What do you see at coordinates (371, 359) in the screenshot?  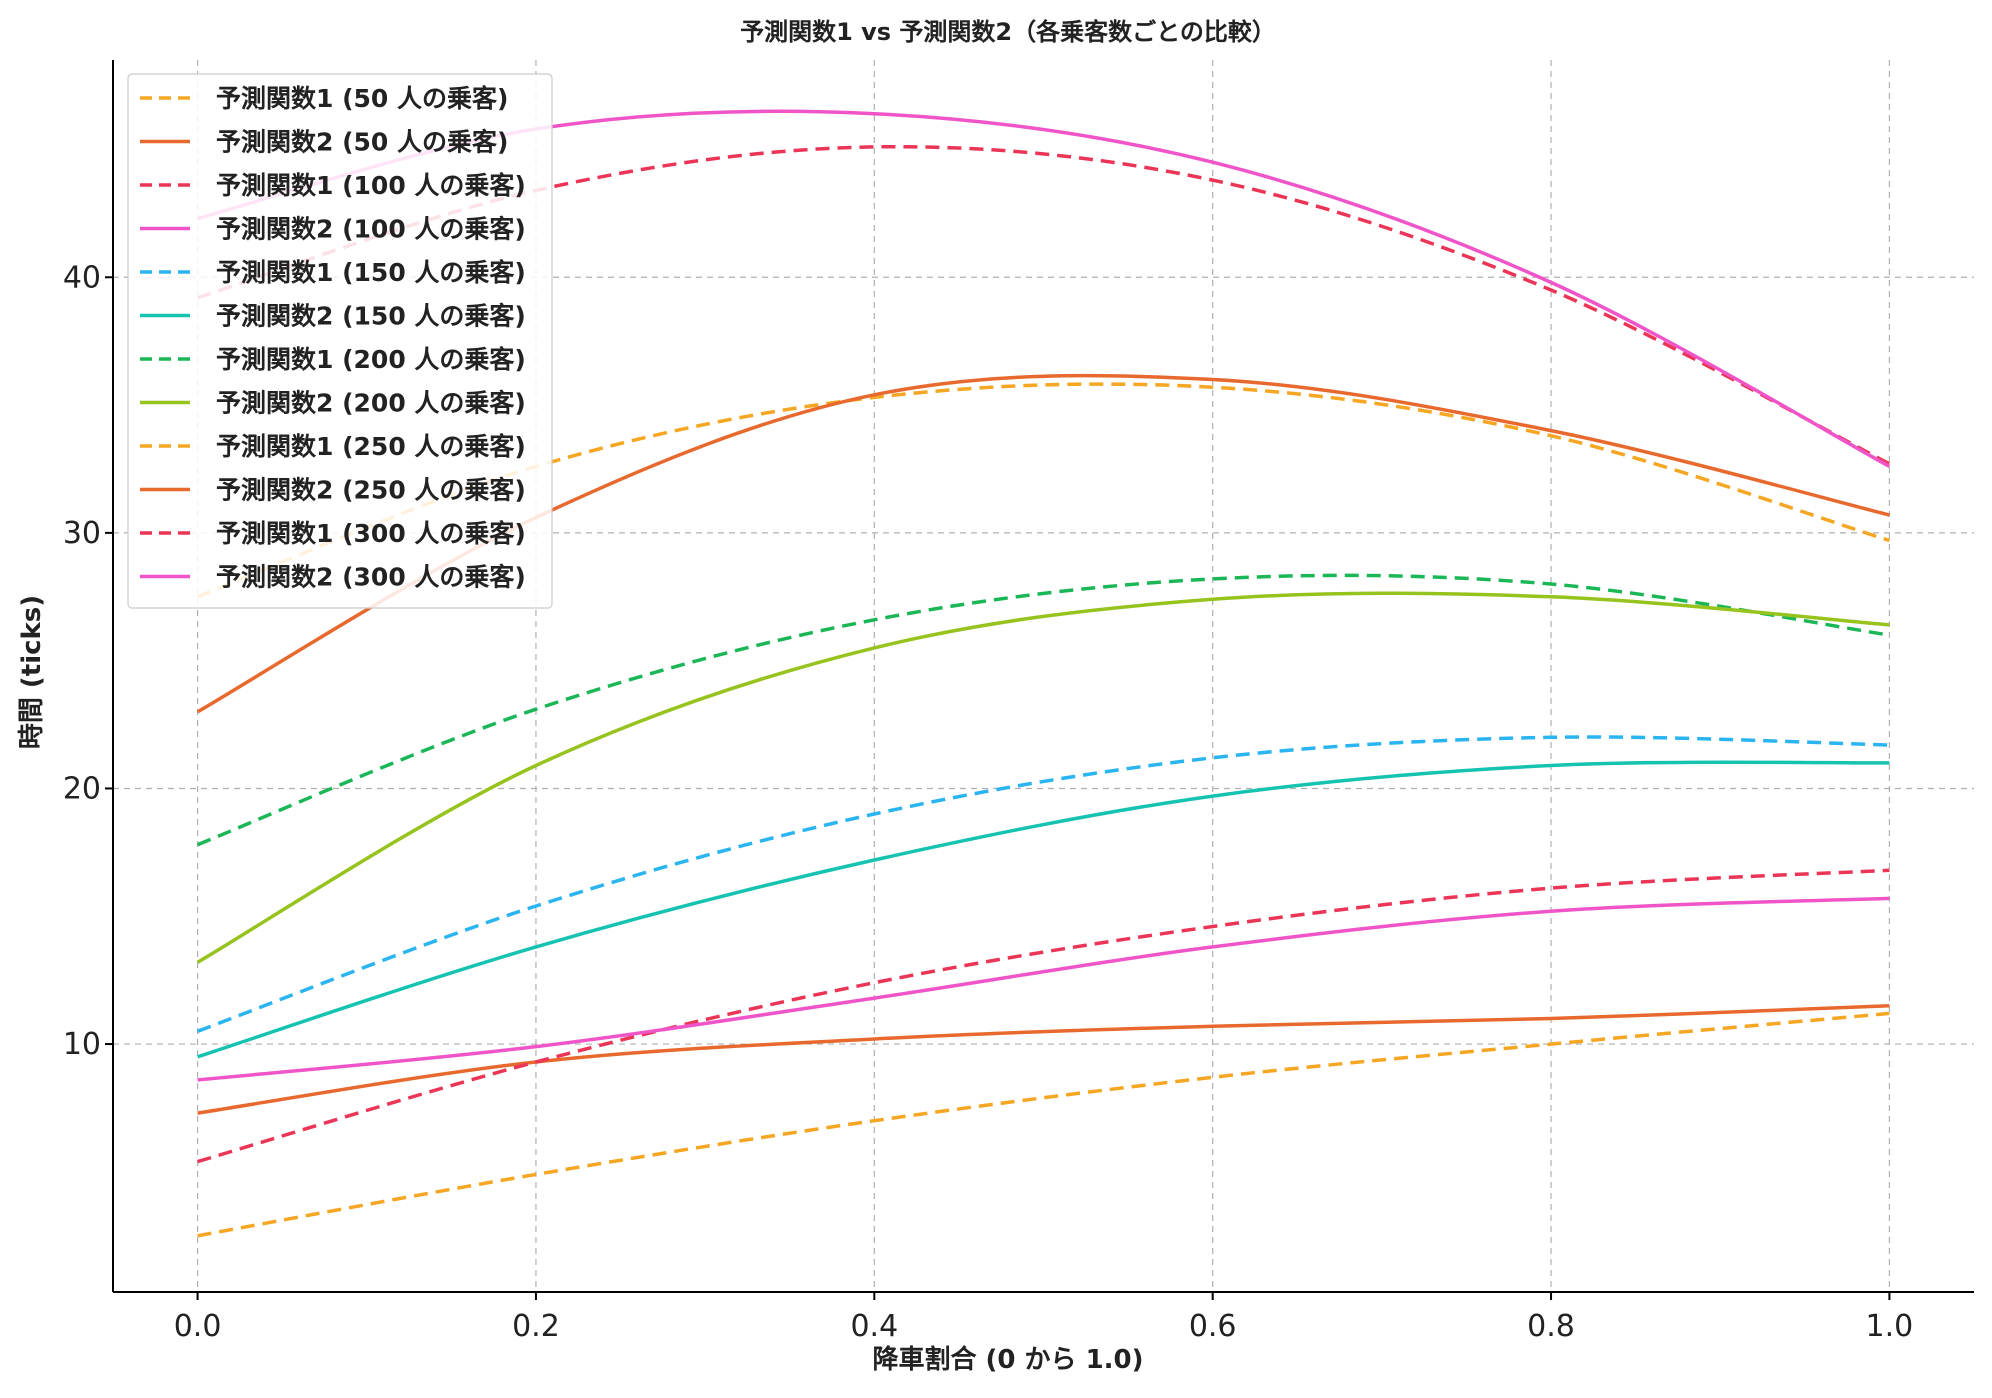 I see `legend-label: 予測関数1 (200 人の乗客)` at bounding box center [371, 359].